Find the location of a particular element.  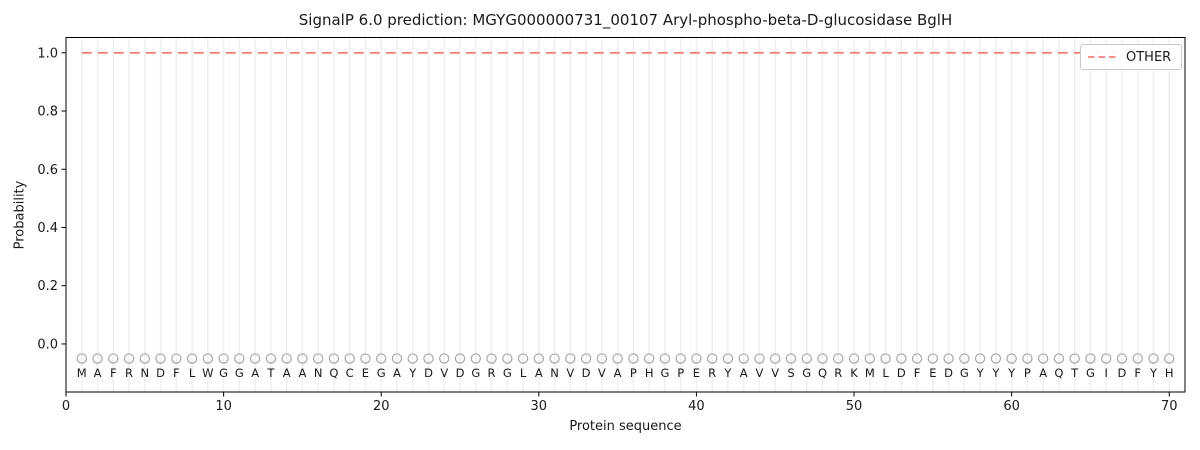

x-tick-label: 20 is located at coordinates (381, 406).